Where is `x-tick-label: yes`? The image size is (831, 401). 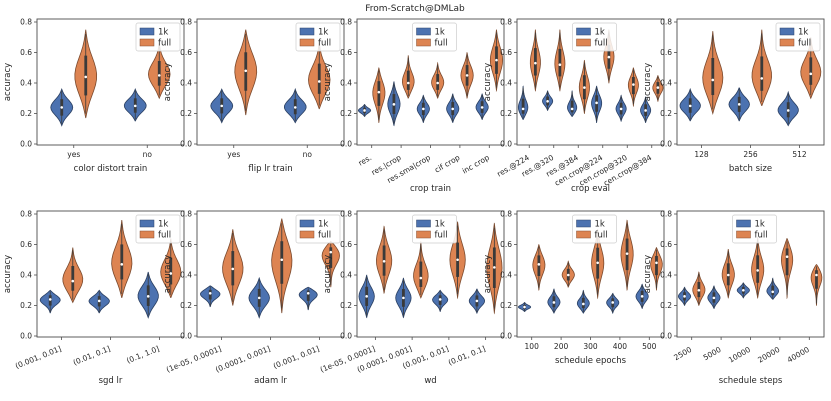
x-tick-label: yes is located at coordinates (73, 154).